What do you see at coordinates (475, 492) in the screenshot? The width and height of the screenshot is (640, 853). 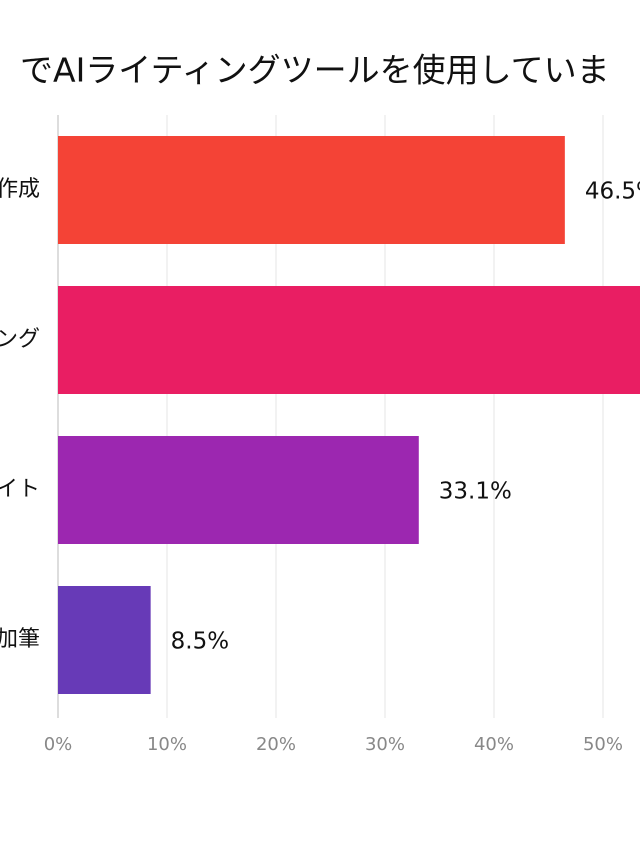 I see `value-label: 33.1%` at bounding box center [475, 492].